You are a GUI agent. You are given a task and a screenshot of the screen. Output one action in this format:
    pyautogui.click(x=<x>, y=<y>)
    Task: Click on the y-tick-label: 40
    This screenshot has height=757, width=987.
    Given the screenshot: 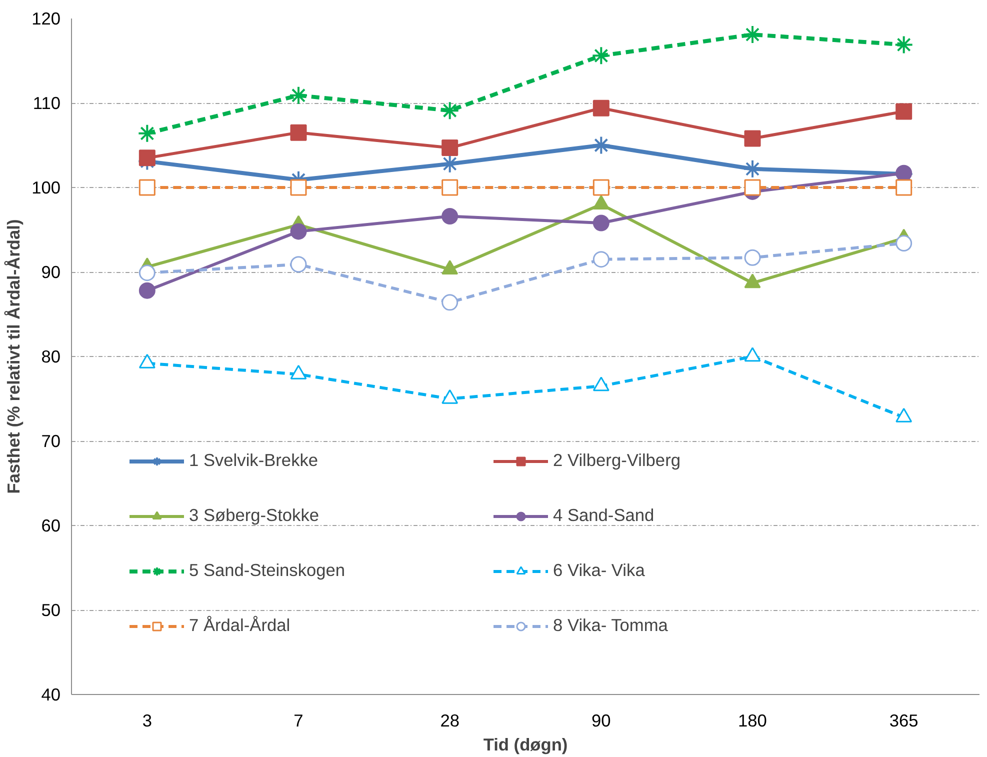 What is the action you would take?
    pyautogui.click(x=51, y=694)
    